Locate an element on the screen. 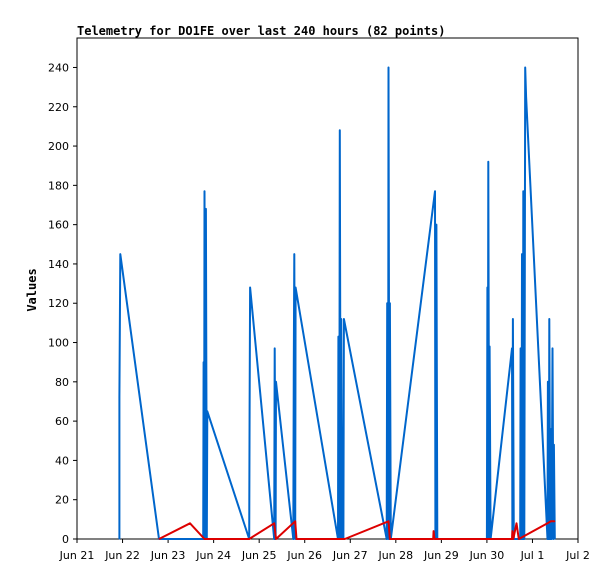 The image size is (615, 579). x-tick-label: Jun 24 is located at coordinates (213, 555).